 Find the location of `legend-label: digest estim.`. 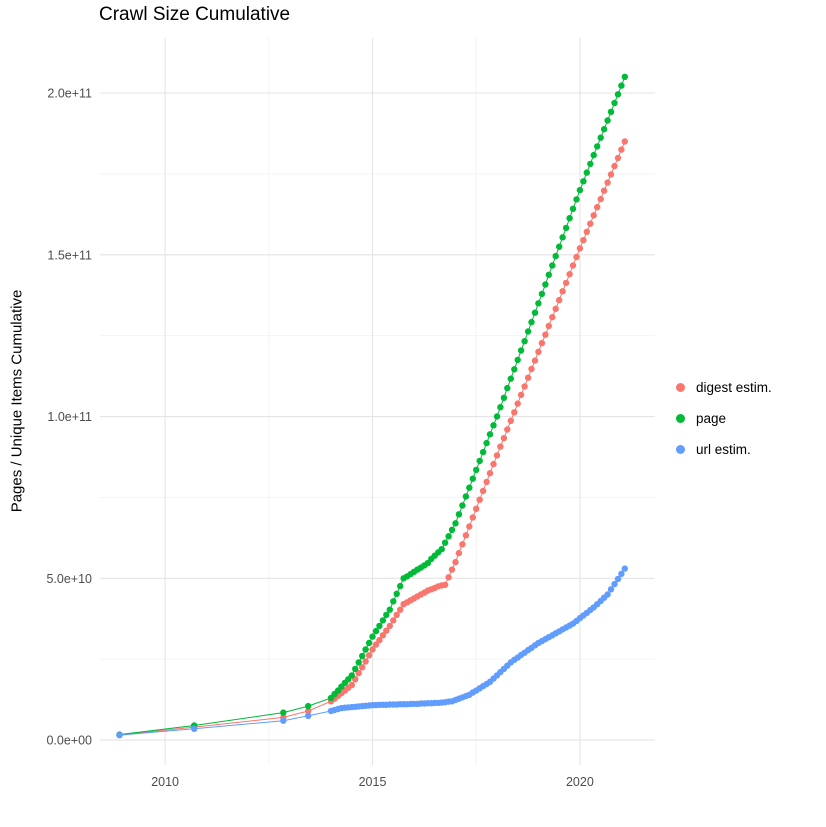

legend-label: digest estim. is located at coordinates (734, 387).